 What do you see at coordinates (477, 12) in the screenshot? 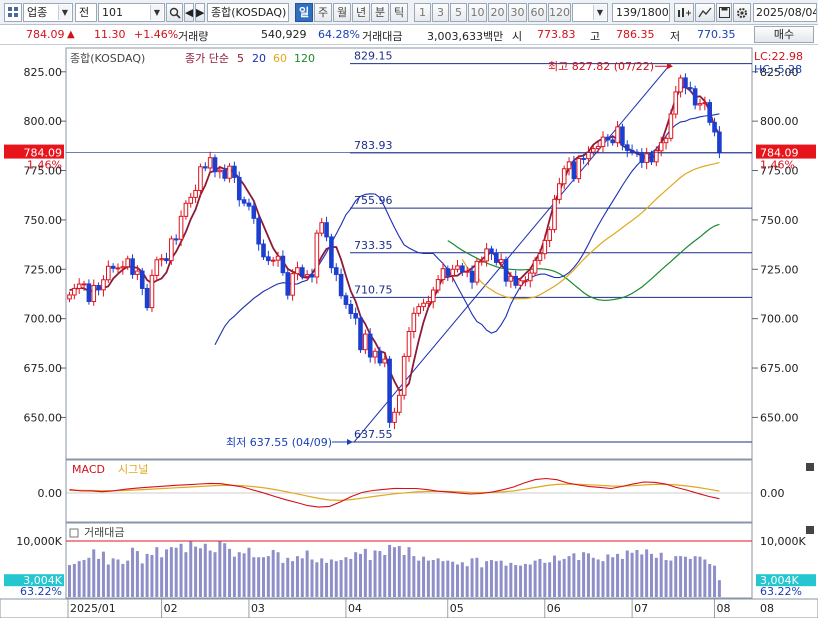
I see `interval-10: 10` at bounding box center [477, 12].